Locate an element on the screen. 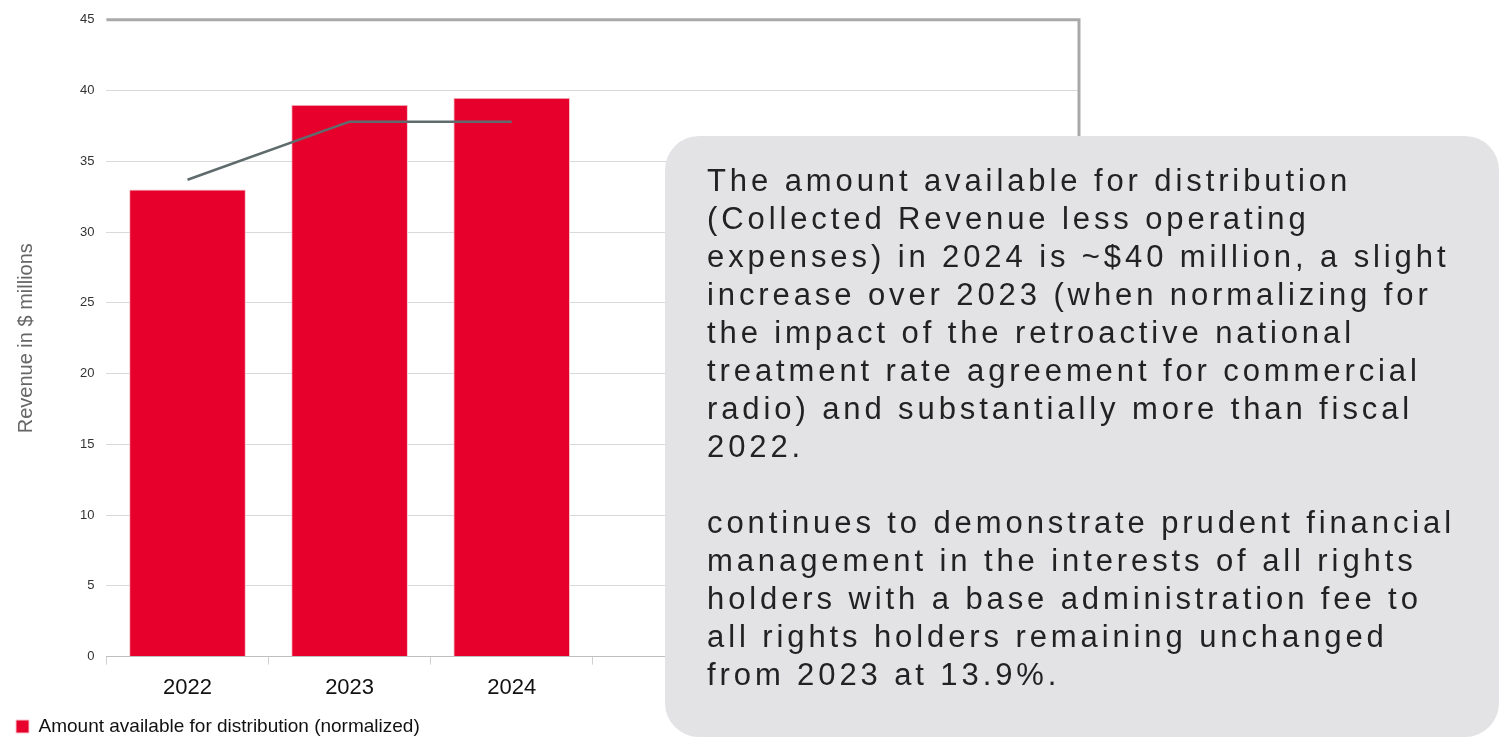  x-tick-label: 2023 is located at coordinates (350, 686).